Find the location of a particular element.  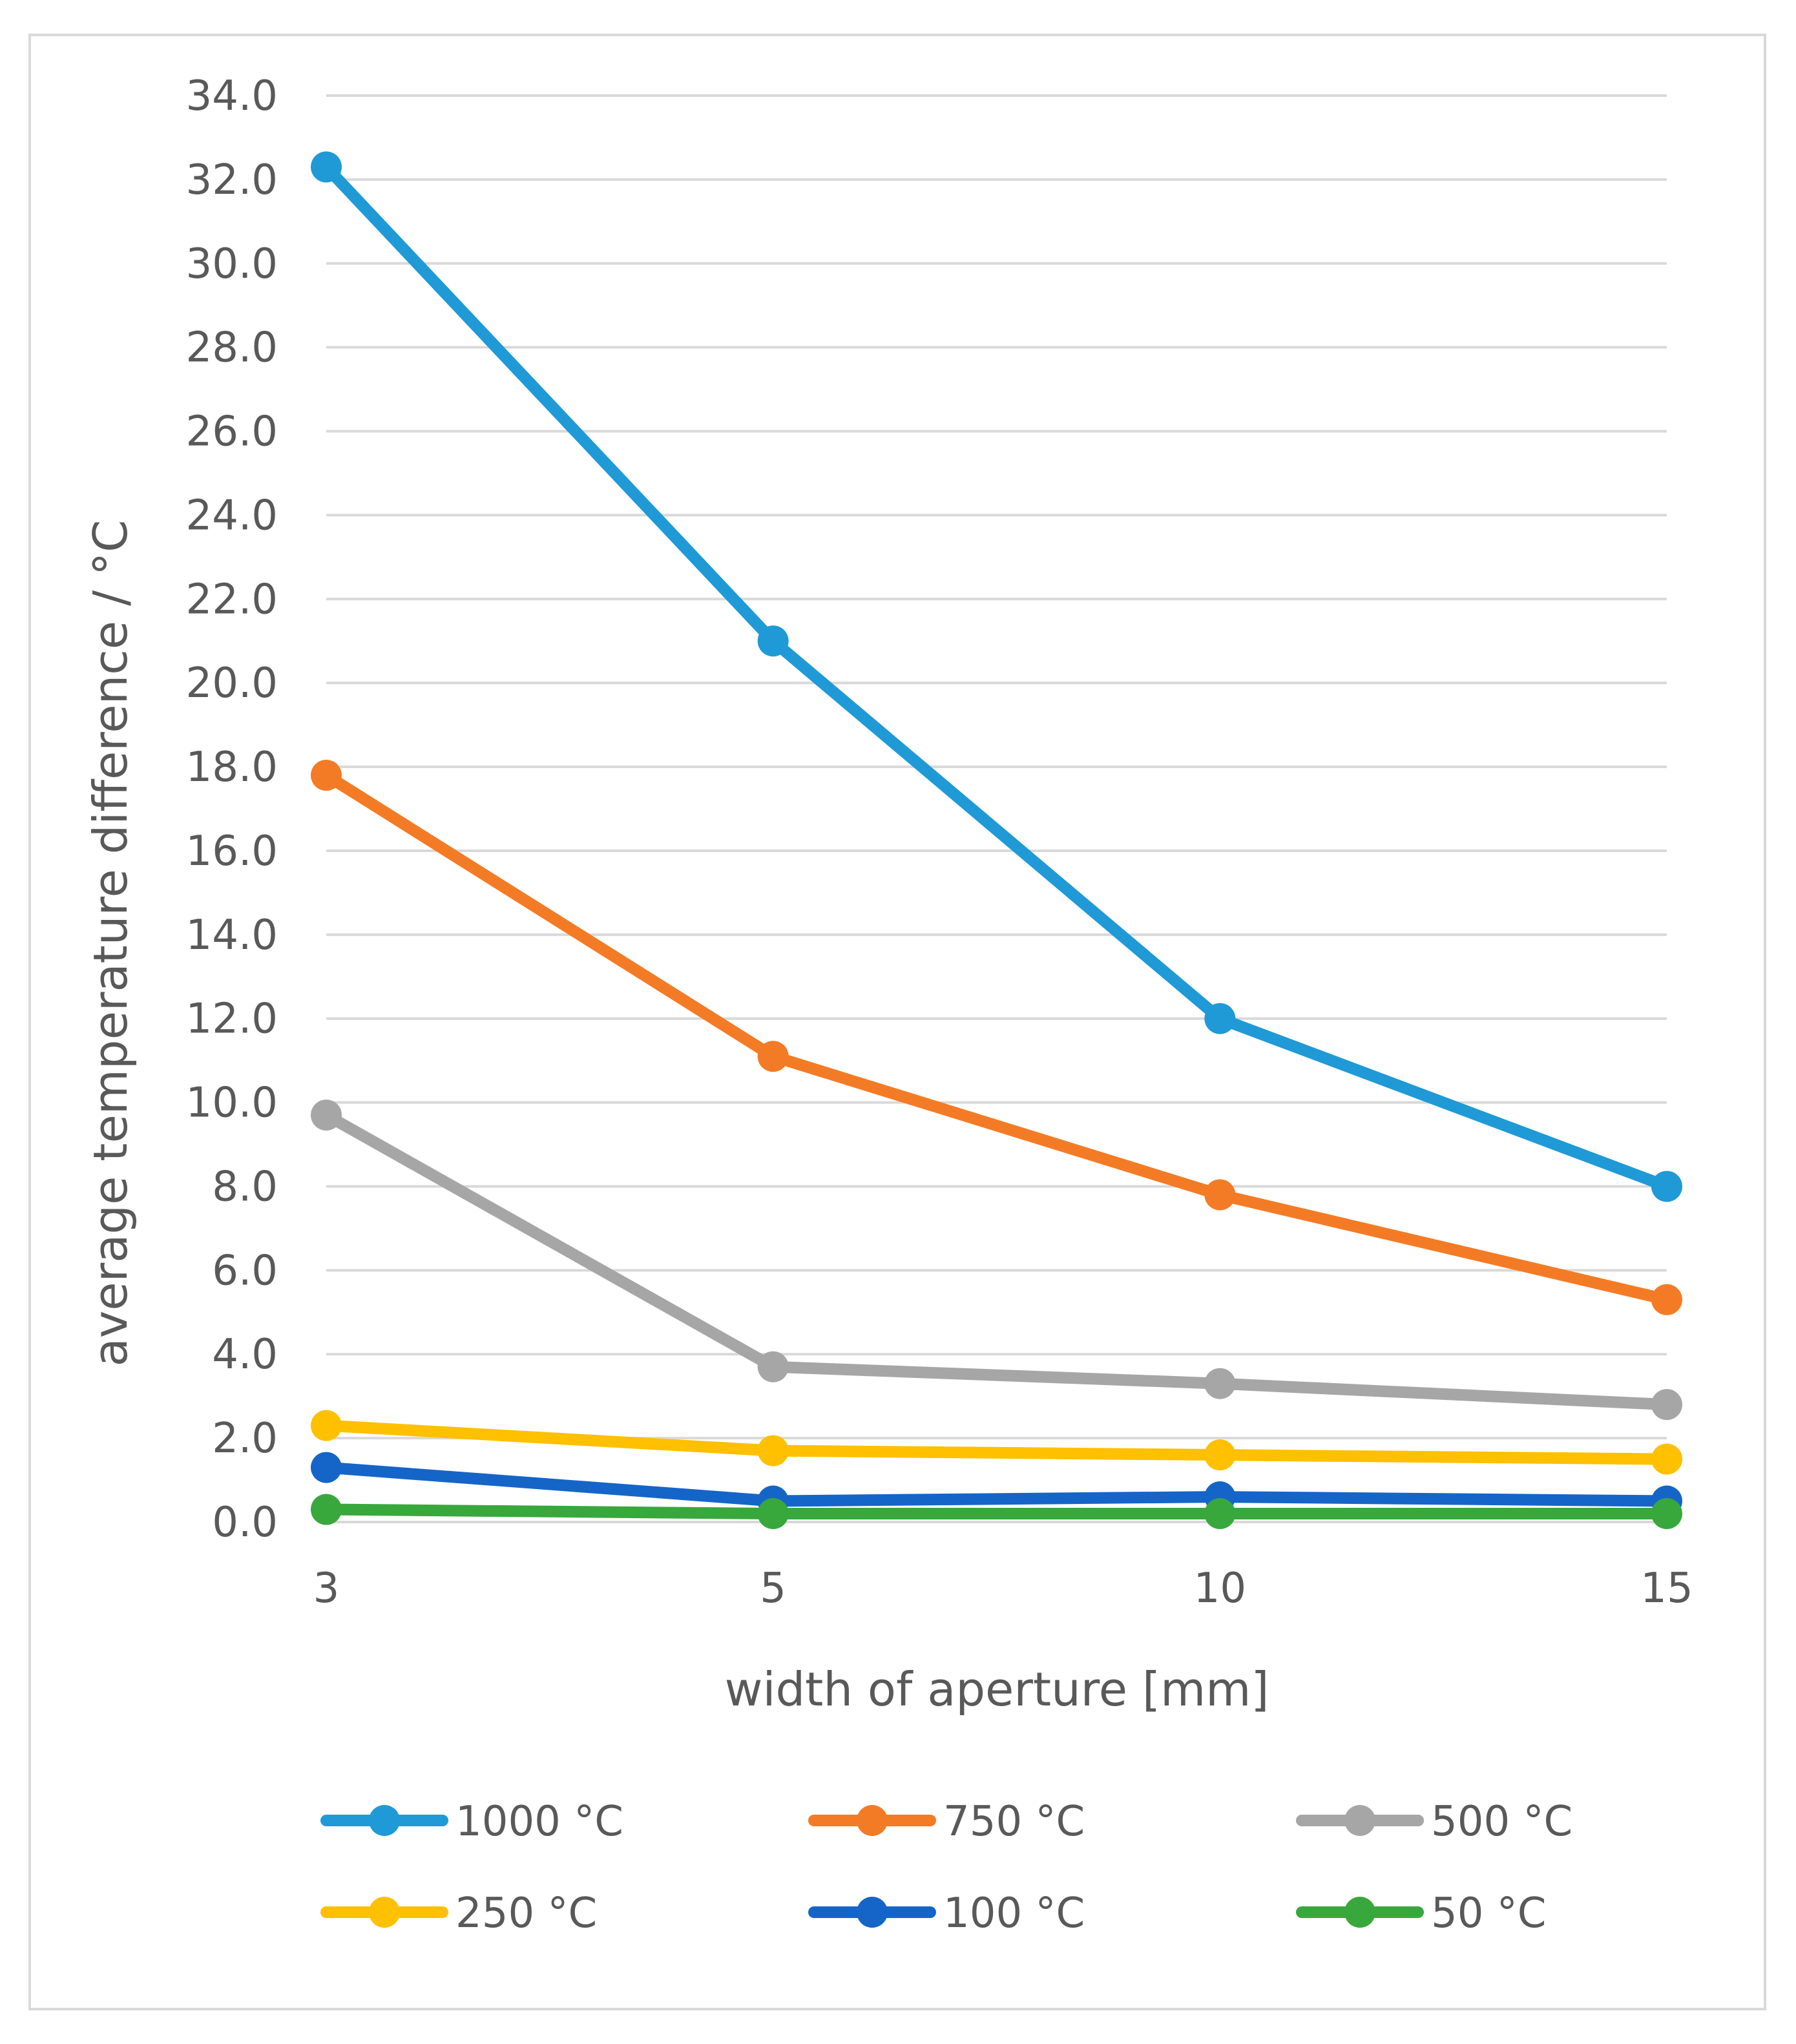

y-tick-label-15: 30.0 is located at coordinates (232, 264).